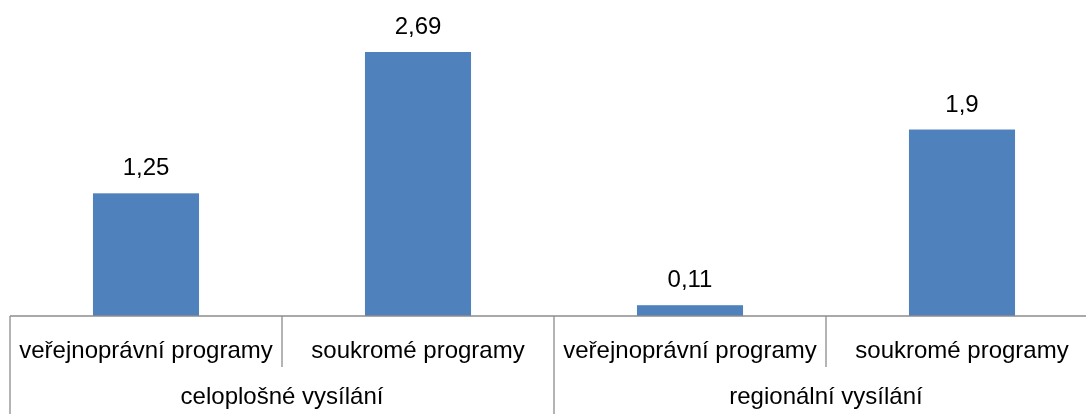 This screenshot has height=414, width=1086. What do you see at coordinates (418, 25) in the screenshot?
I see `data-label: 2,69` at bounding box center [418, 25].